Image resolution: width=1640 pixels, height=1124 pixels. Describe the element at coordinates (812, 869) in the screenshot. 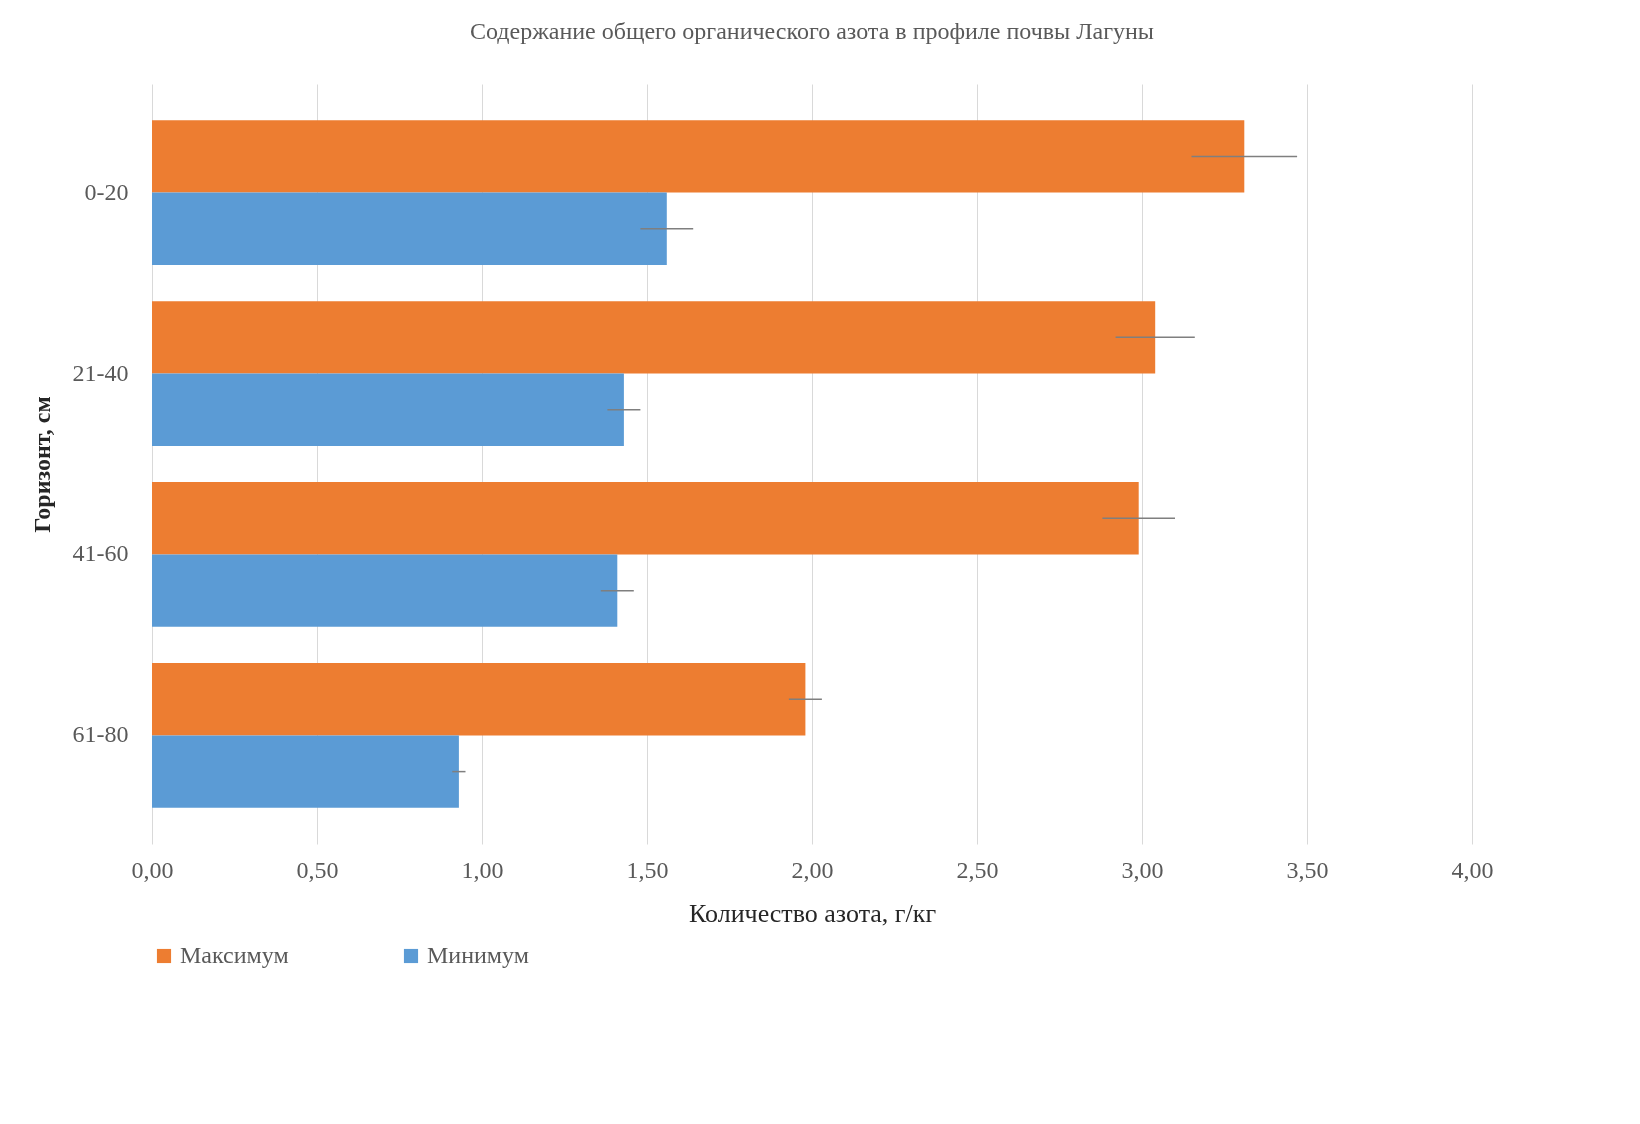

I see `x-tick-label: 2,00` at that location.